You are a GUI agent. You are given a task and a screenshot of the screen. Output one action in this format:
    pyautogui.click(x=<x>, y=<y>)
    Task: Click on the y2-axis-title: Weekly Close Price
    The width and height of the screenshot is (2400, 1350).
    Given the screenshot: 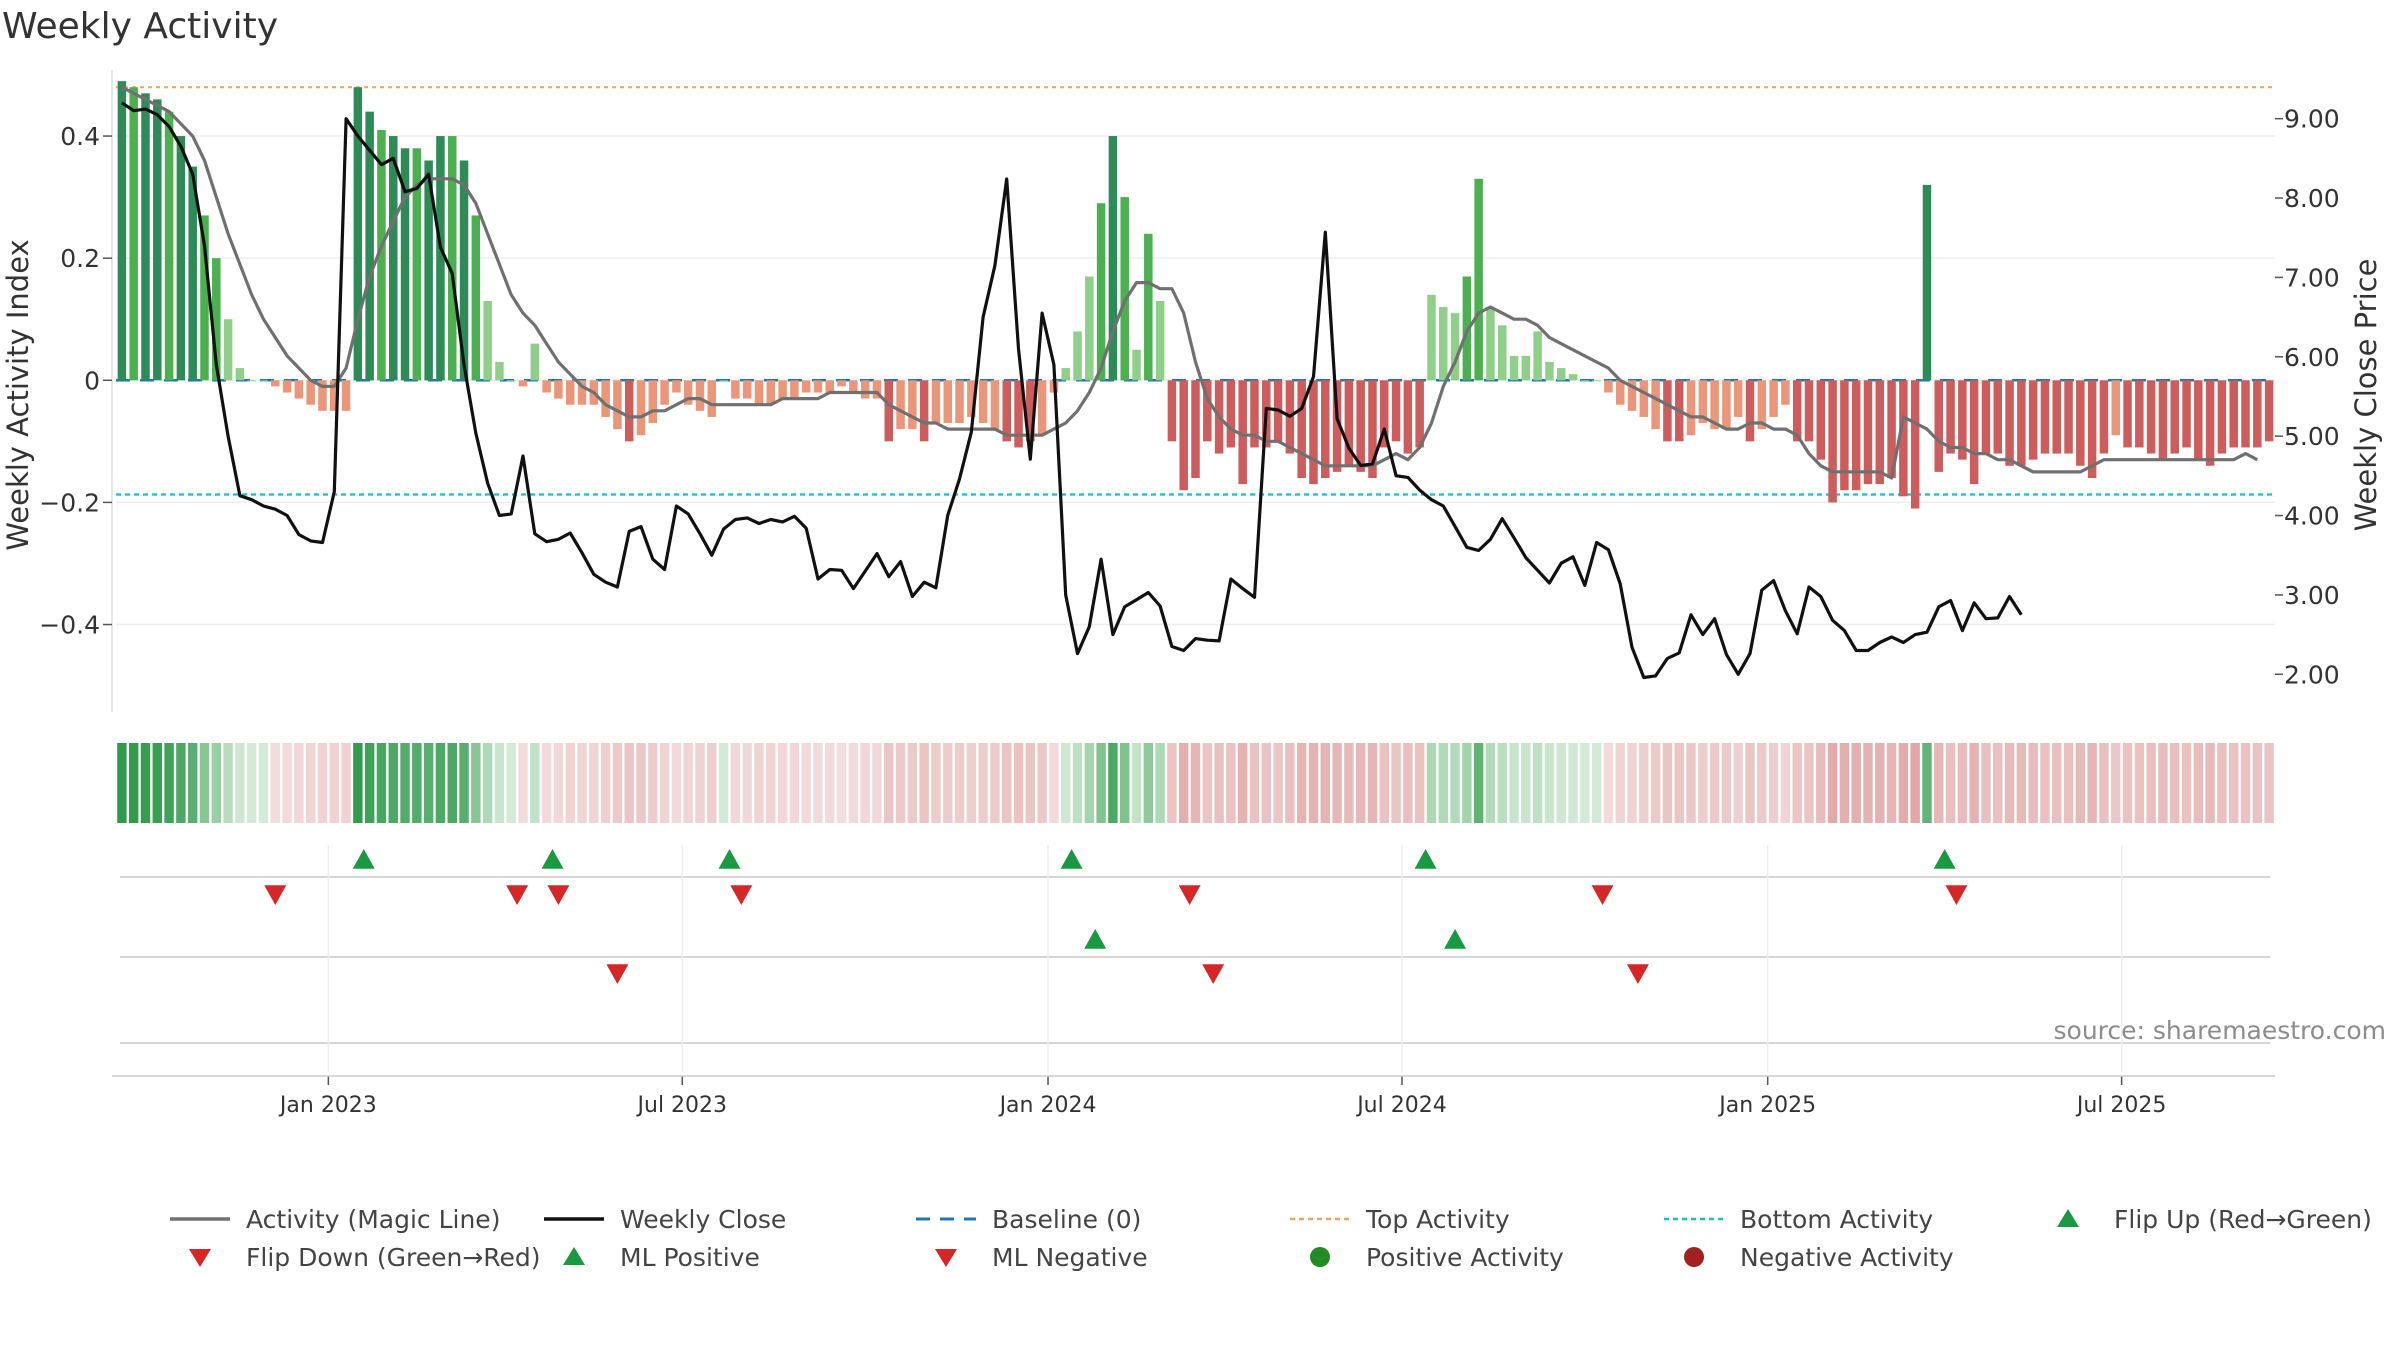 What is the action you would take?
    pyautogui.click(x=2366, y=395)
    